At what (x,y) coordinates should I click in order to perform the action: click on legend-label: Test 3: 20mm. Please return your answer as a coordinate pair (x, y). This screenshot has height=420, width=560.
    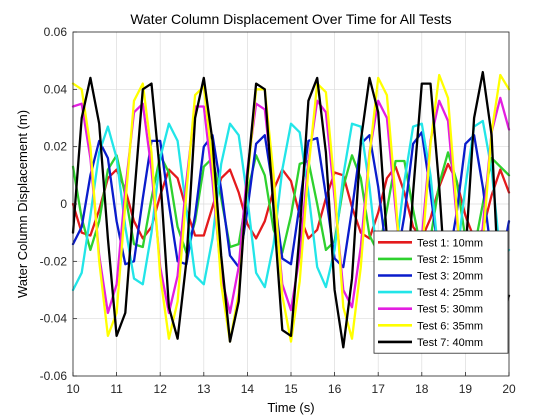
    Looking at the image, I should click on (450, 277).